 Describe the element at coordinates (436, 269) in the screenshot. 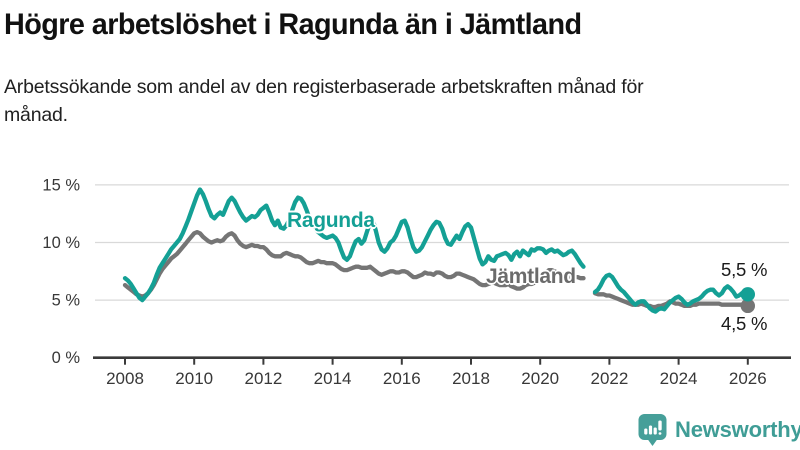

I see `series-line-jämtland` at that location.